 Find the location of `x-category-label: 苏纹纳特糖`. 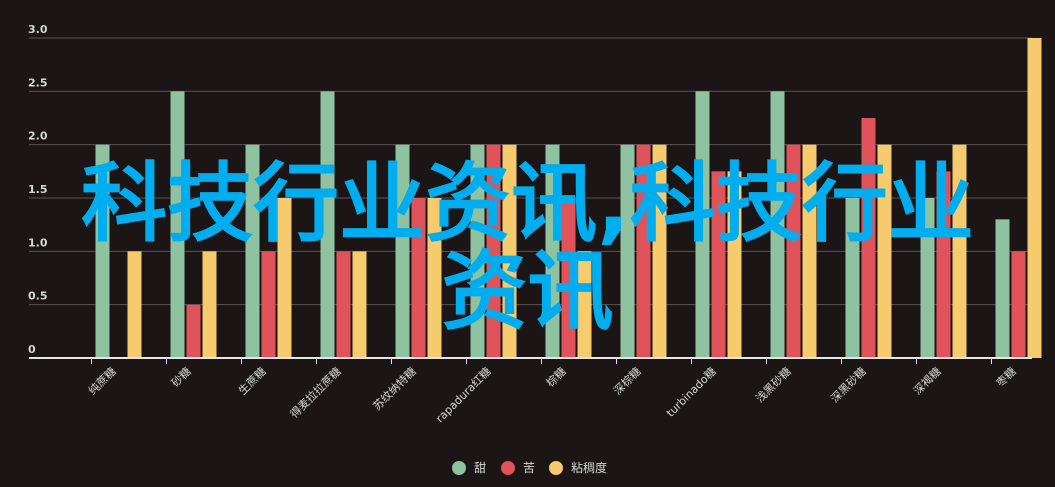

x-category-label: 苏纹纳特糖 is located at coordinates (394, 388).